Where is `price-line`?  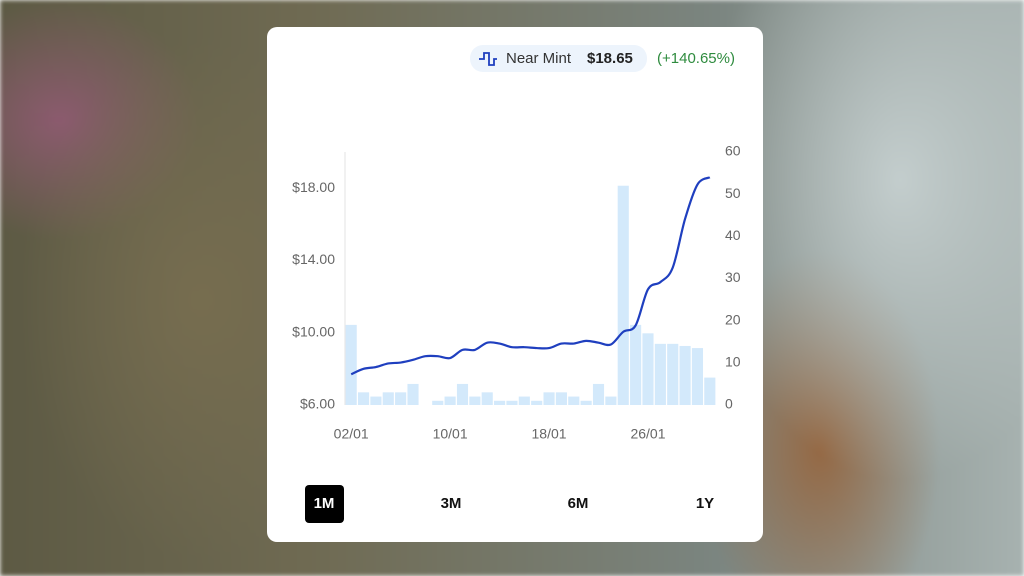
price-line is located at coordinates (530, 276).